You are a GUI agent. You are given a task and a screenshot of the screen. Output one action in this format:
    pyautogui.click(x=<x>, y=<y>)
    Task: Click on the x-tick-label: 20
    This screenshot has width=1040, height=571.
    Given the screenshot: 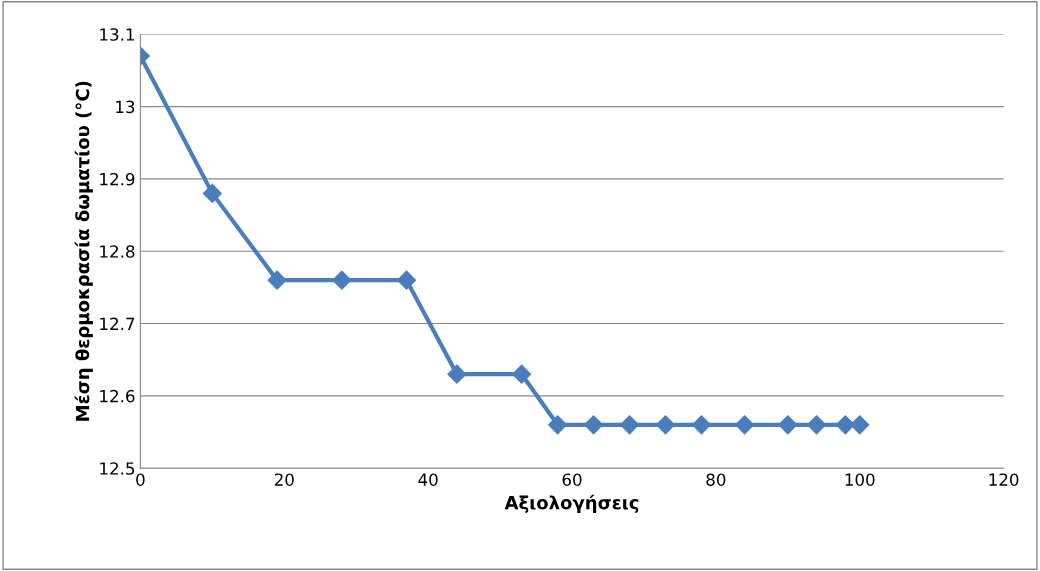 What is the action you would take?
    pyautogui.click(x=284, y=479)
    